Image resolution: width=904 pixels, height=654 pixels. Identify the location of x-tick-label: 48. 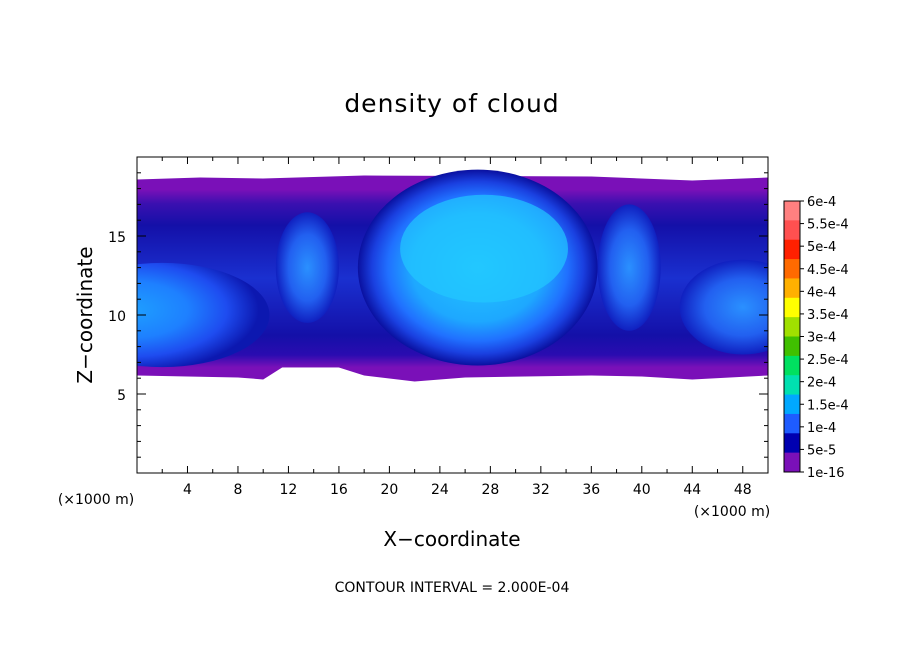
(743, 490).